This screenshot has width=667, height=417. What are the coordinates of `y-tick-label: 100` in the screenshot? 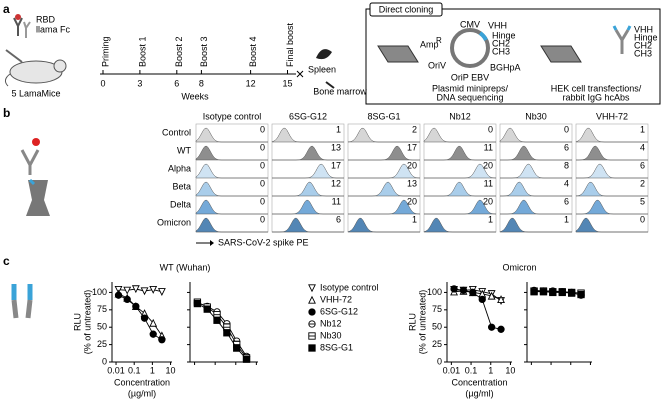 It's located at (99, 292).